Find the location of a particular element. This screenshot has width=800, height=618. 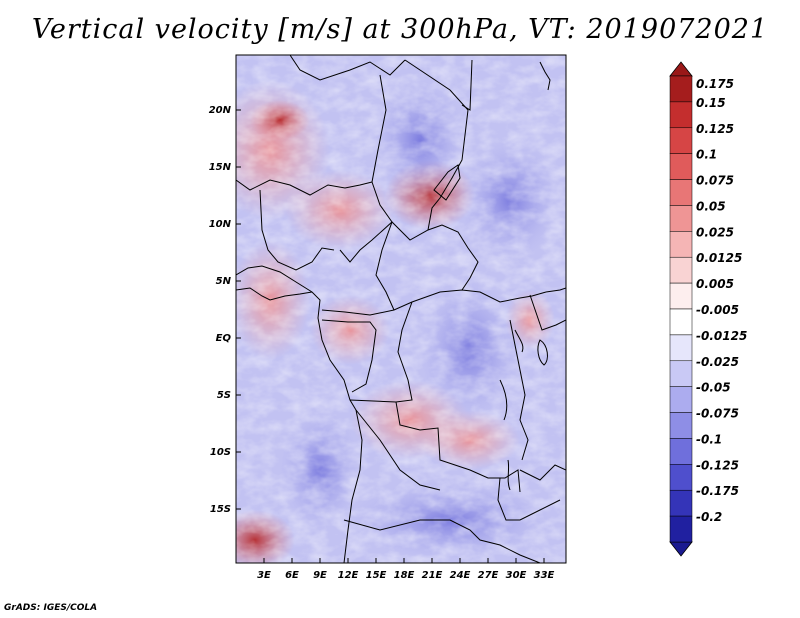

colorbar-label: 0.125 is located at coordinates (715, 129).